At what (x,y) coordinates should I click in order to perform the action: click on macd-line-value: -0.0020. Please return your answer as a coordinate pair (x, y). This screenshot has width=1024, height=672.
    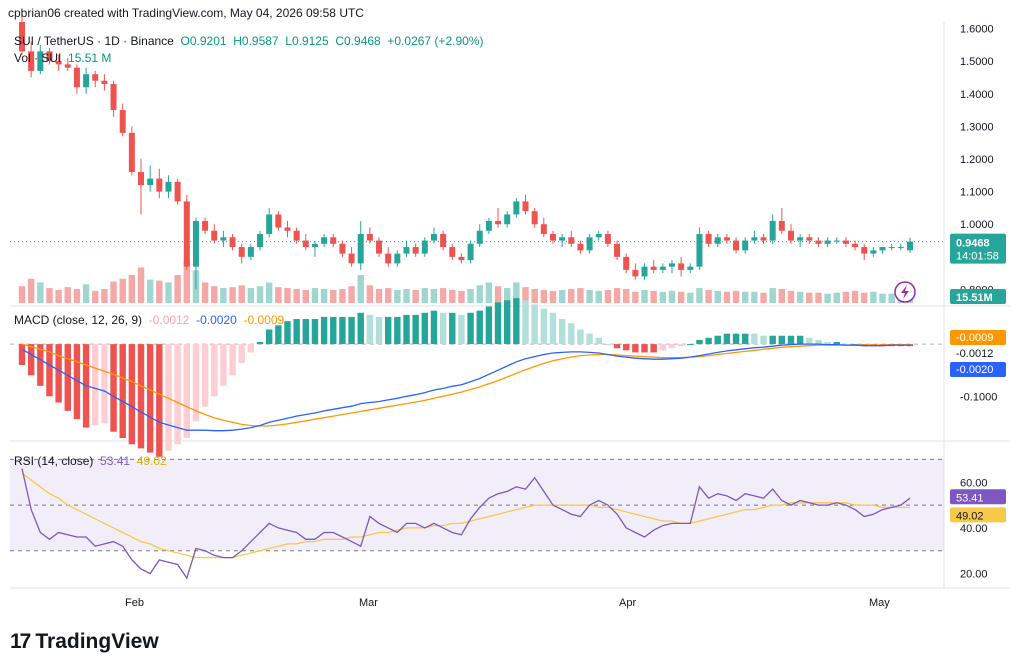
    Looking at the image, I should click on (216, 320).